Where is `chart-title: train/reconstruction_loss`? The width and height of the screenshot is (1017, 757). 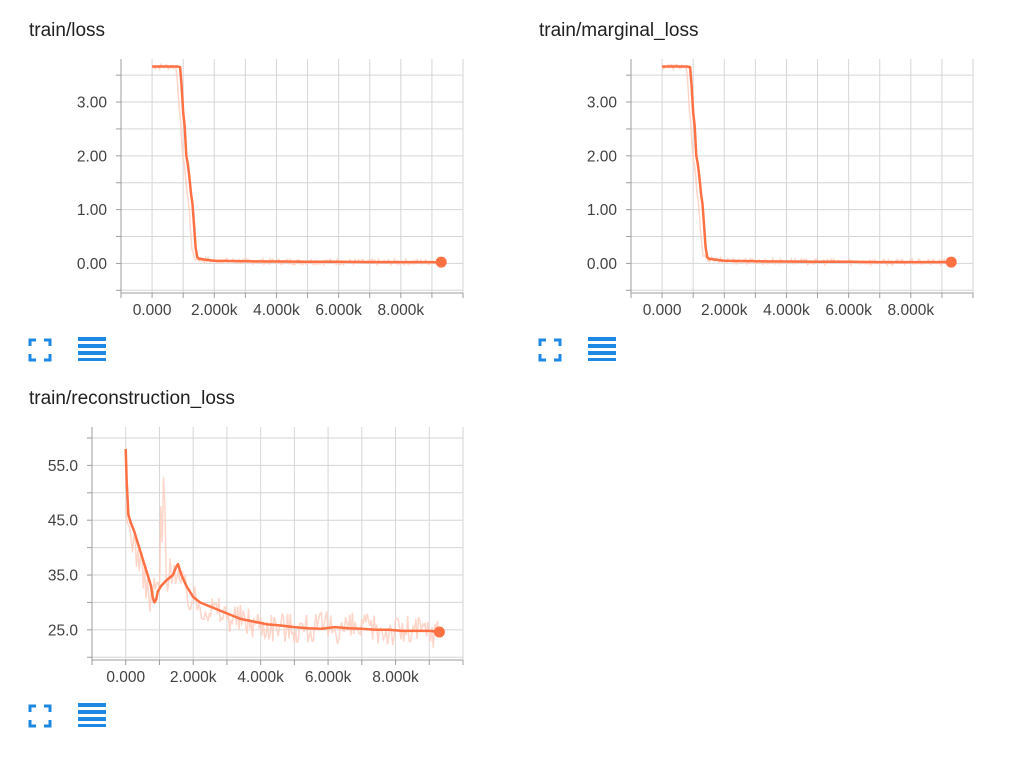 chart-title: train/reconstruction_loss is located at coordinates (132, 398).